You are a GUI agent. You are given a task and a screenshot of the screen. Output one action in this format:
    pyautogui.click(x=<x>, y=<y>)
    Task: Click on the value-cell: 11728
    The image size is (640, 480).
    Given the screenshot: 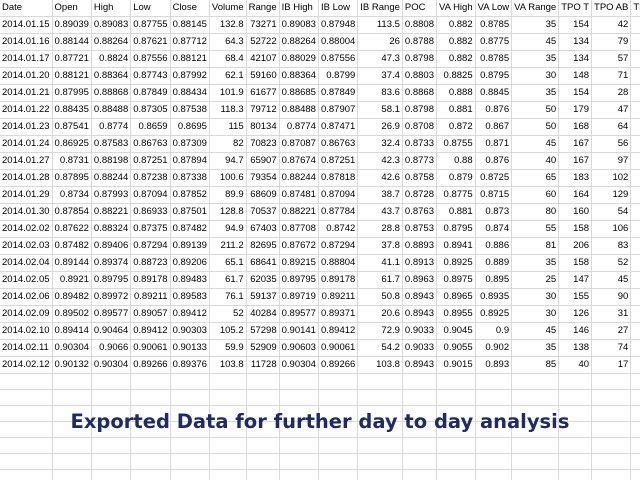 What is the action you would take?
    pyautogui.click(x=263, y=365)
    